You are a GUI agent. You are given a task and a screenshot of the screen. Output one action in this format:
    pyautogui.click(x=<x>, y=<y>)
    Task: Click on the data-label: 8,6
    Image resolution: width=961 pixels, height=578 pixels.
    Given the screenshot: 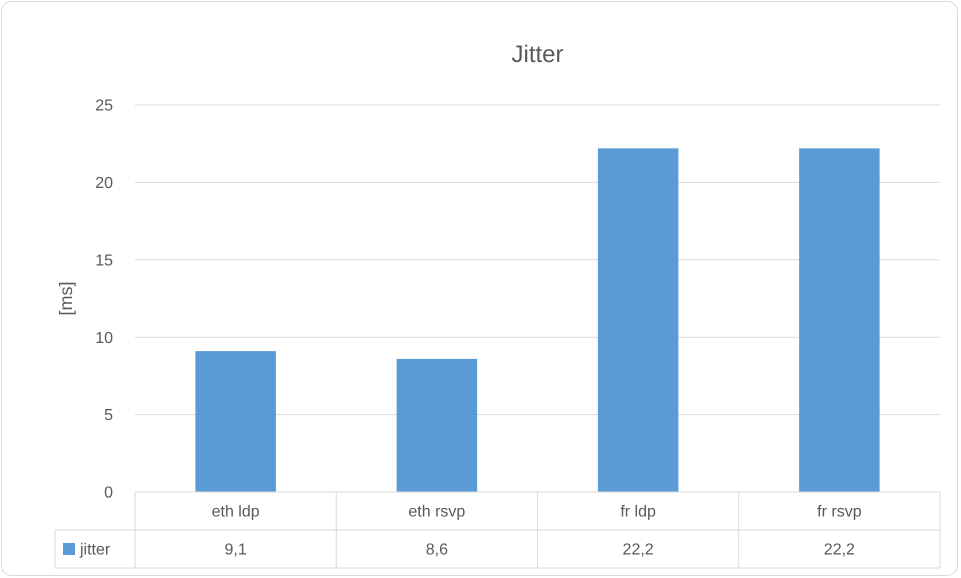 What is the action you would take?
    pyautogui.click(x=437, y=550)
    